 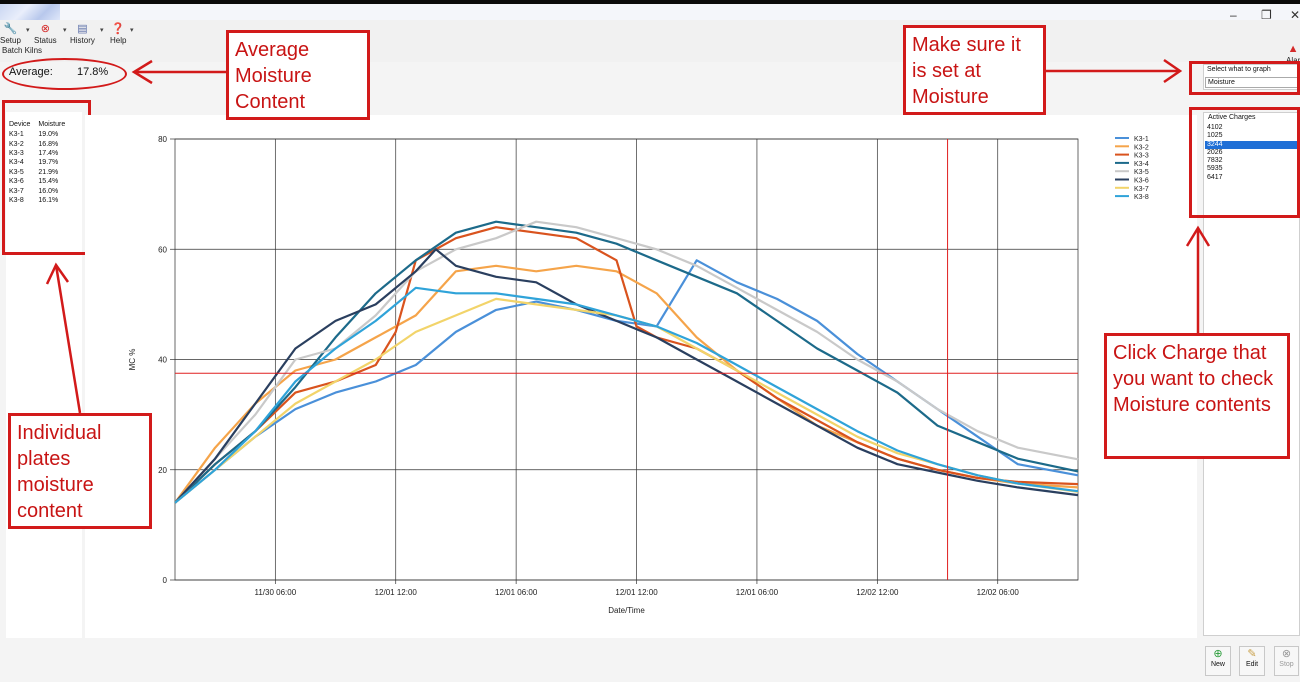 I want to click on app-logo, so click(x=30, y=12).